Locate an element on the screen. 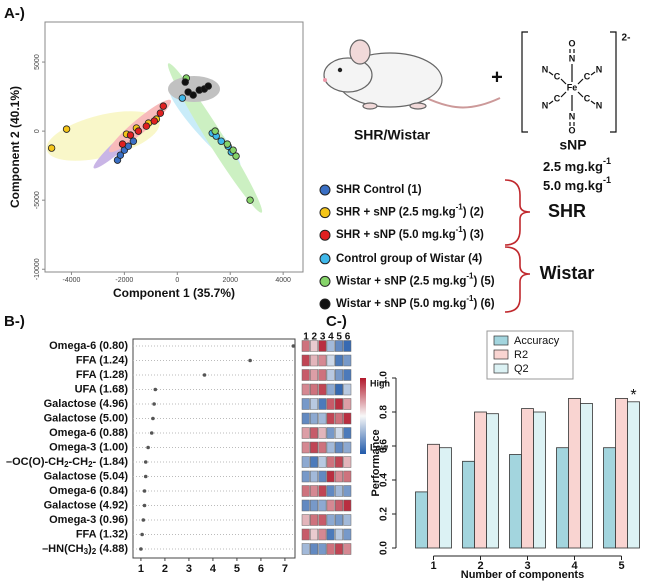 The height and width of the screenshot is (583, 646). legend-marker is located at coordinates (325, 281).